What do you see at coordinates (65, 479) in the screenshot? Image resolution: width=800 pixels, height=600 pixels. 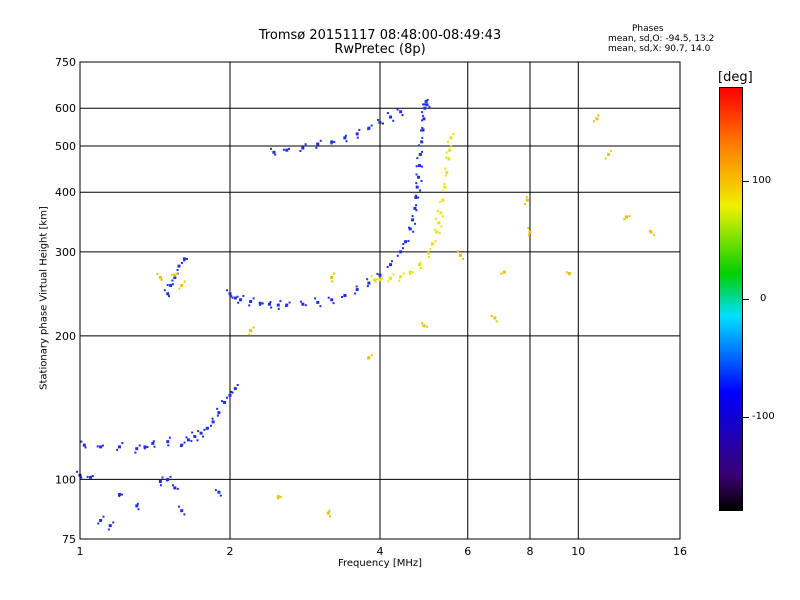 I see `y-tick-label: 100` at bounding box center [65, 479].